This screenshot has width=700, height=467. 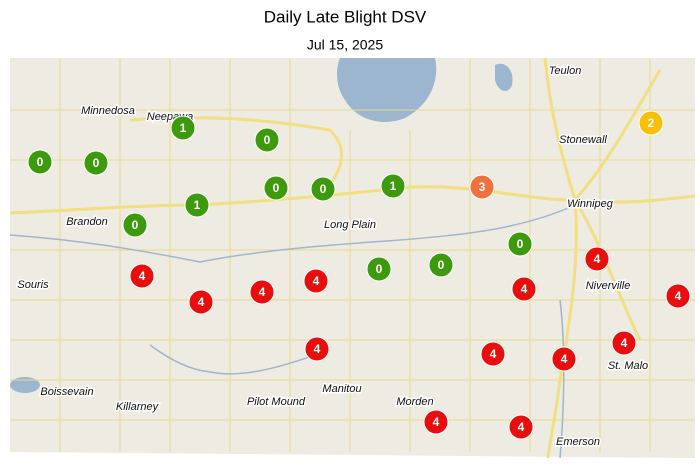 What do you see at coordinates (108, 111) in the screenshot?
I see `place-label: Minnedosa` at bounding box center [108, 111].